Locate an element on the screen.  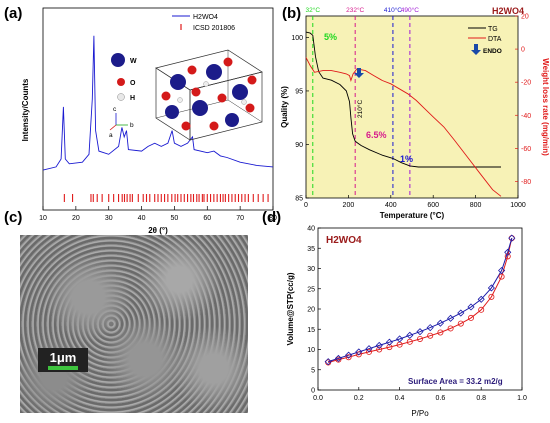
bet-ytick-label: 35 is located at coordinates (311, 249).